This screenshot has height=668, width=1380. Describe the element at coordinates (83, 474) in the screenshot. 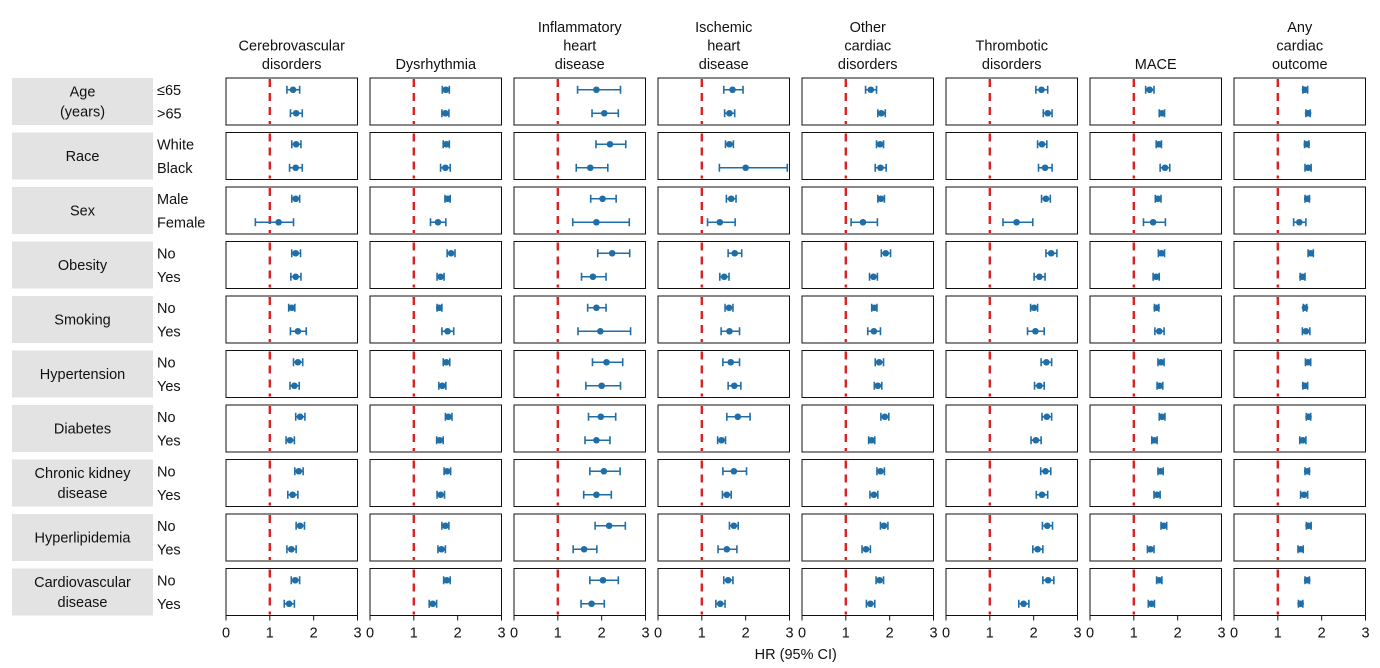

I see `group-label: Chronic kidney` at that location.